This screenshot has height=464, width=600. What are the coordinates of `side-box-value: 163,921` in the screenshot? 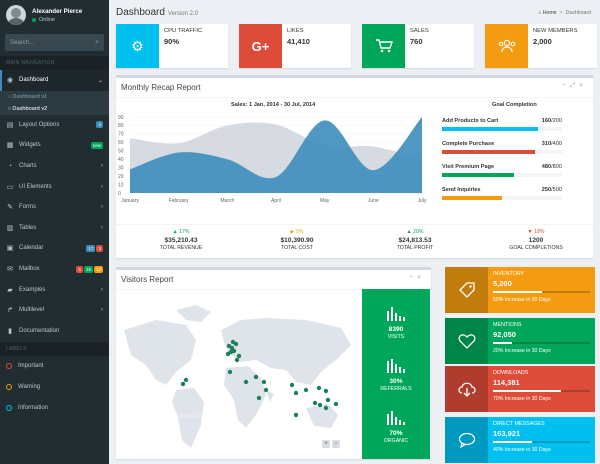 It's located at (507, 433).